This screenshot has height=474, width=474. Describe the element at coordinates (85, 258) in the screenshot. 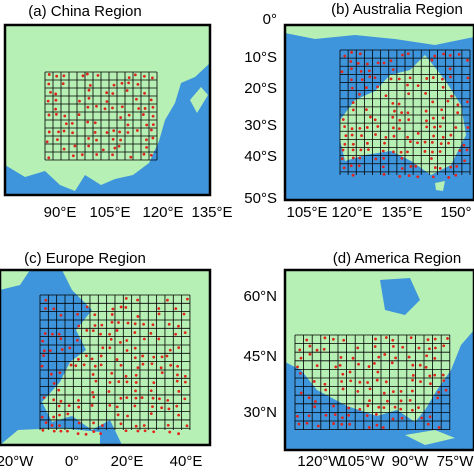

I see `panel-title: (c) Europe Region` at that location.